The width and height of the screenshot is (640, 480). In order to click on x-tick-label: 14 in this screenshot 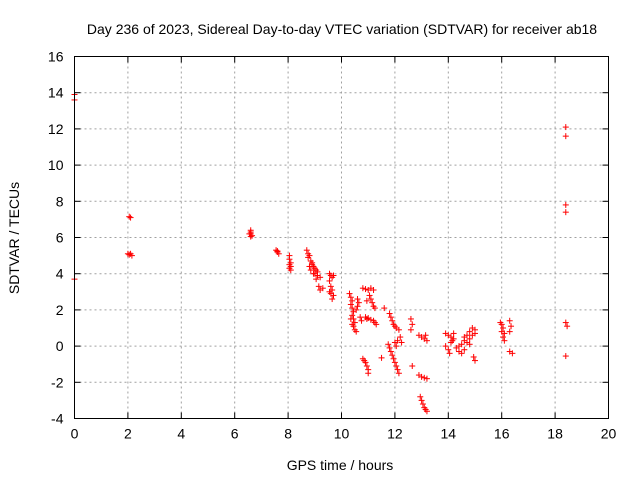, I will do `click(449, 434)`.